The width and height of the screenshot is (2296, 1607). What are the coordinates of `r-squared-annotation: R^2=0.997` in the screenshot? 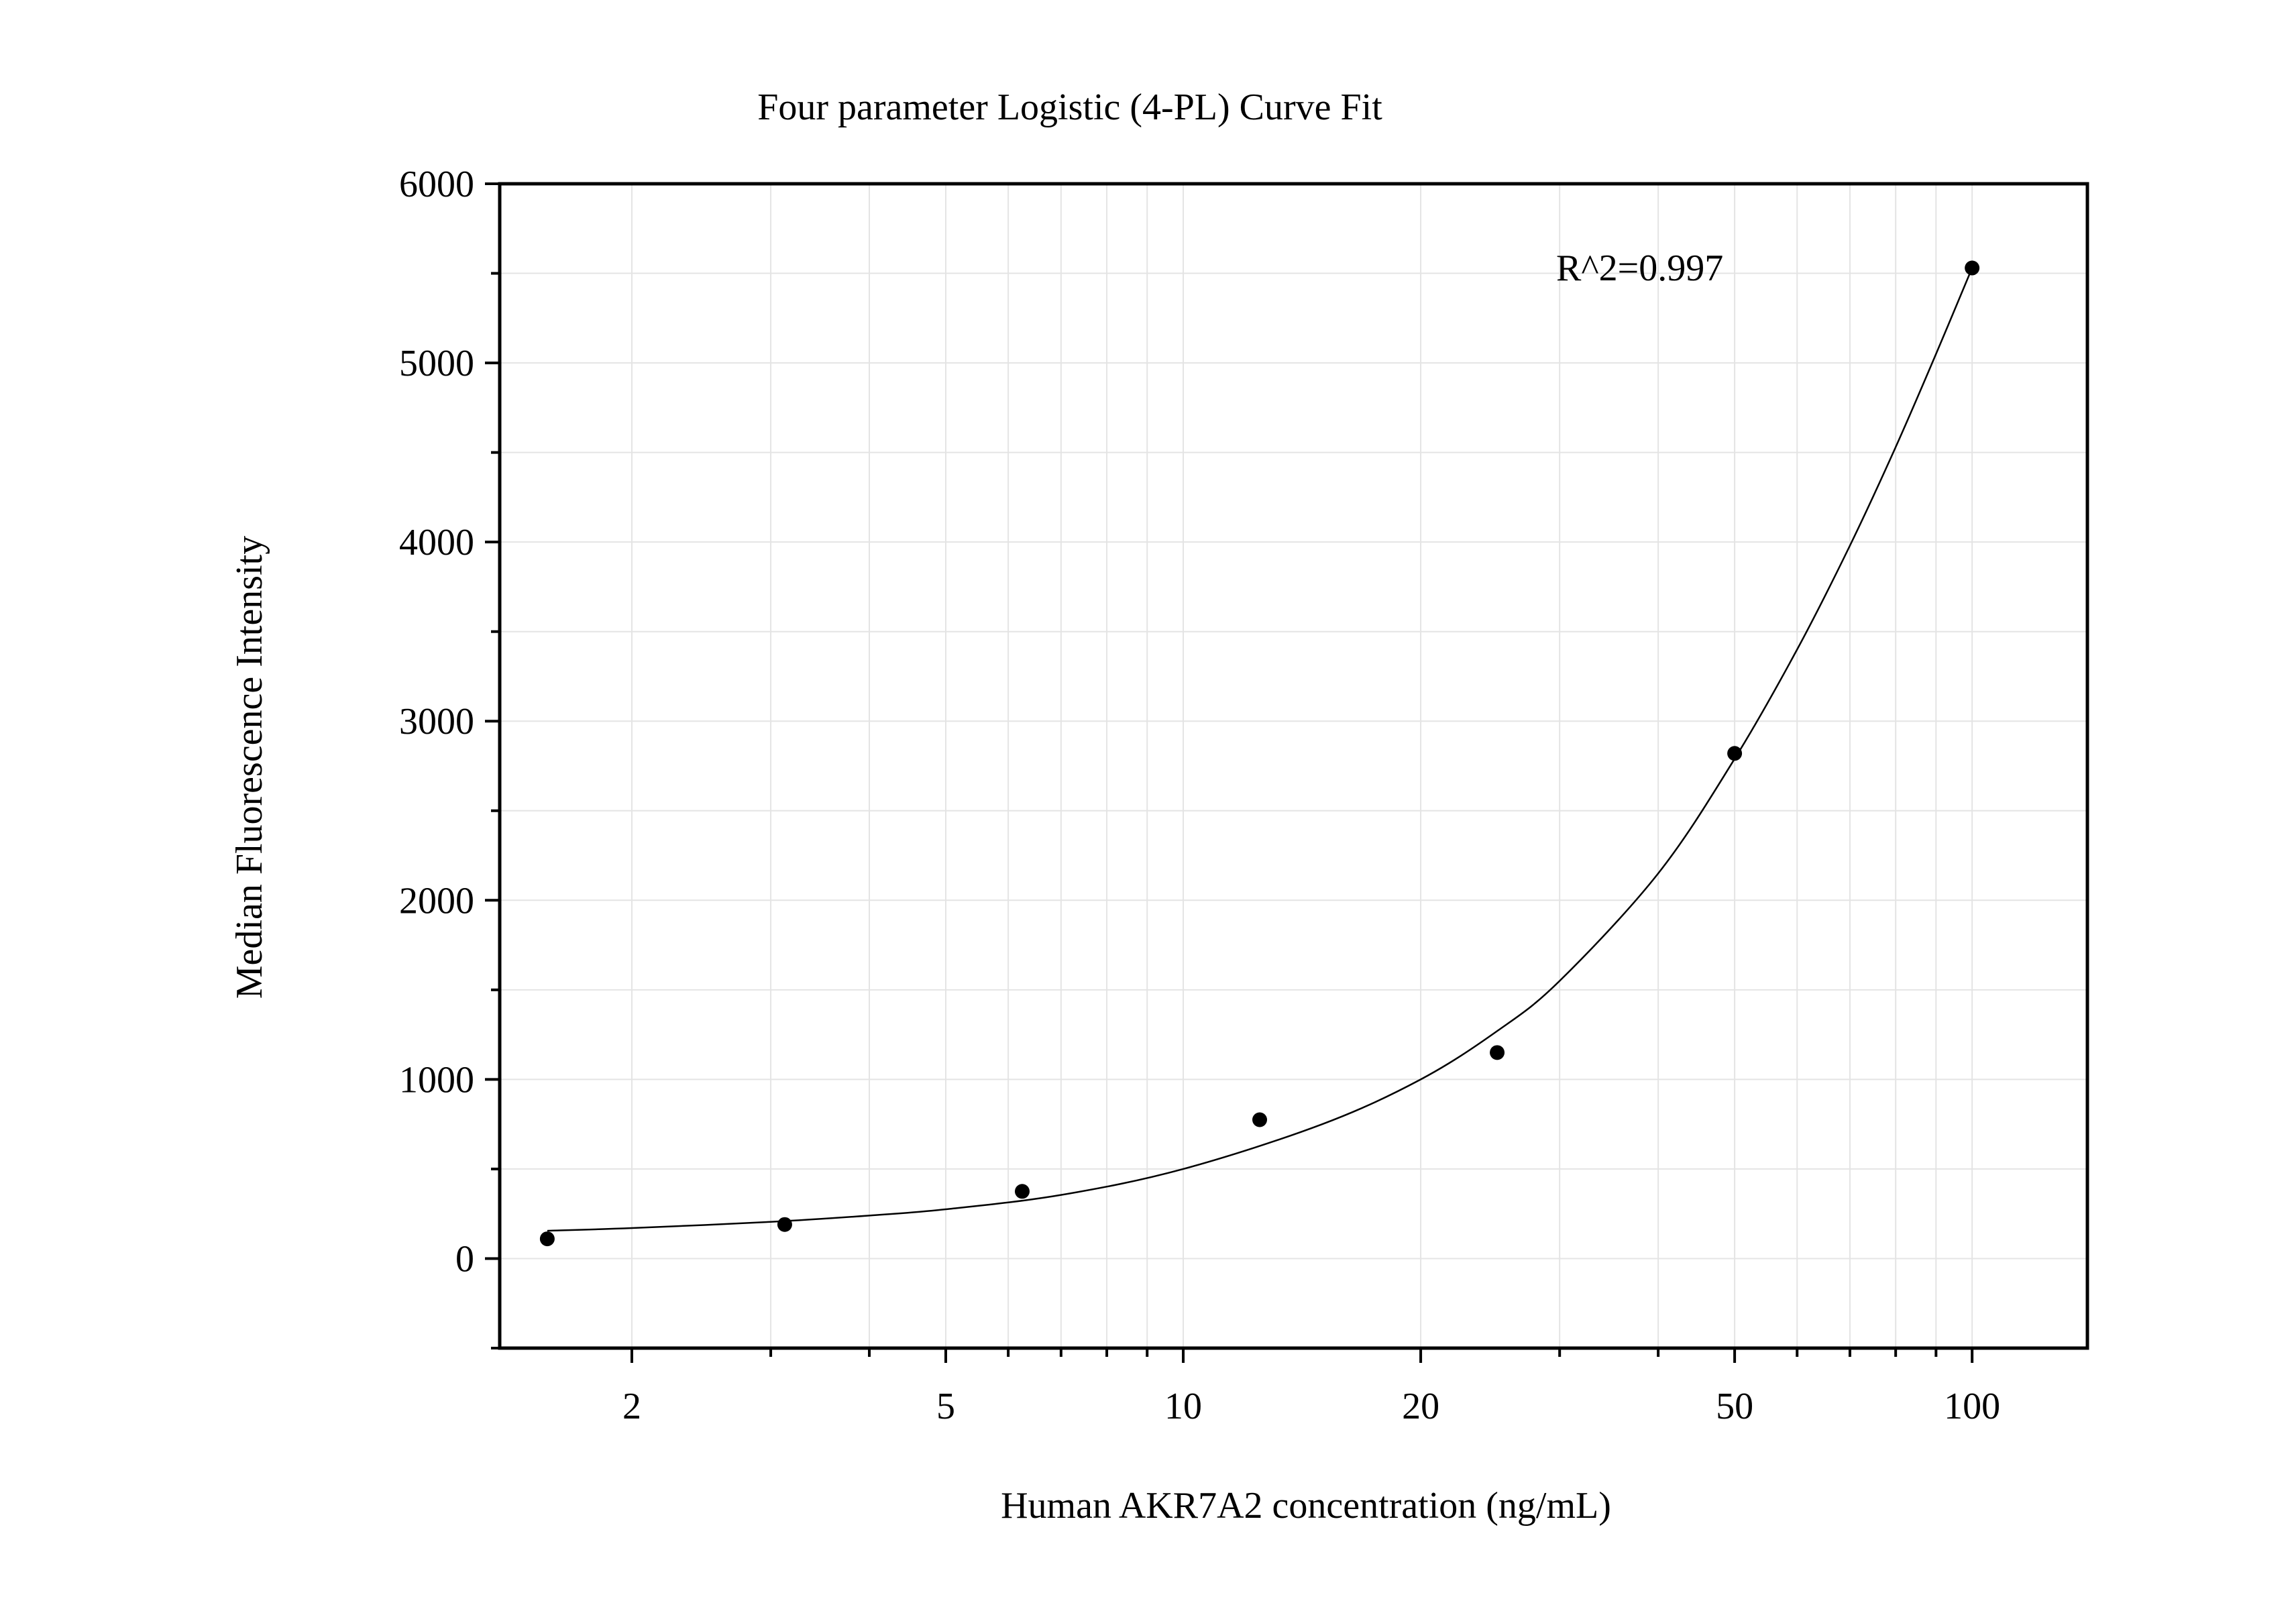 It's located at (1639, 268).